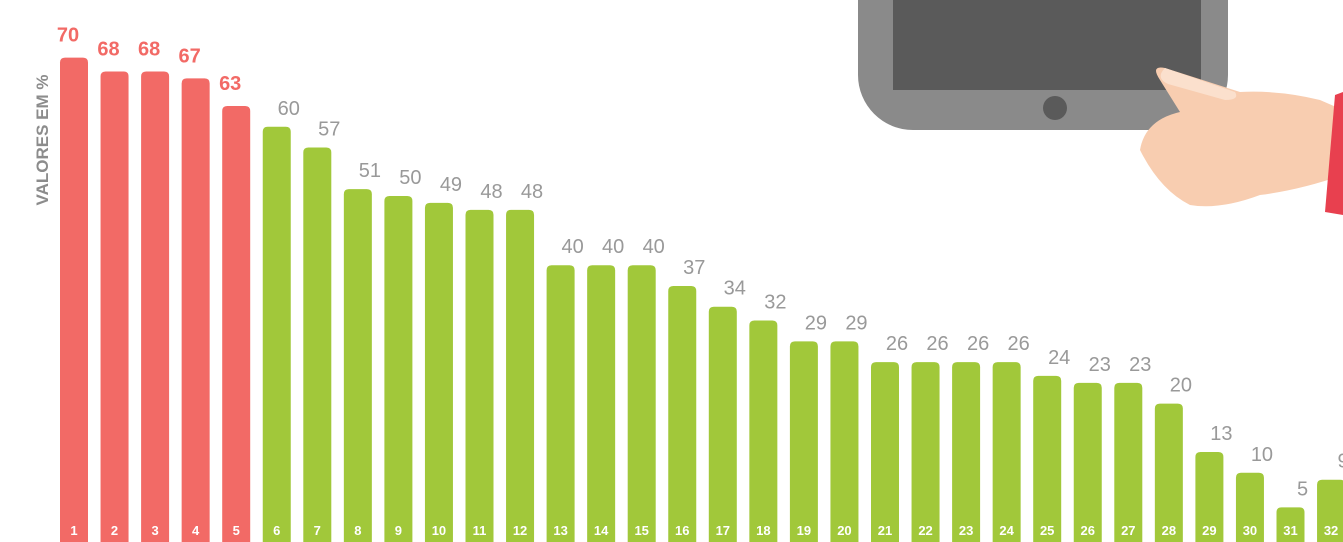 This screenshot has height=542, width=1343. I want to click on category-label: 1, so click(73, 530).